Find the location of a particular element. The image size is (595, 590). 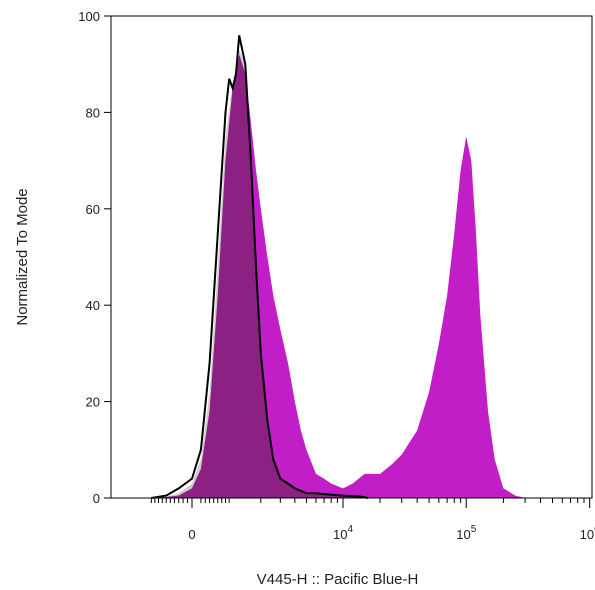

x-axis-title: V445-H :: Pacific Blue-H is located at coordinates (338, 579).